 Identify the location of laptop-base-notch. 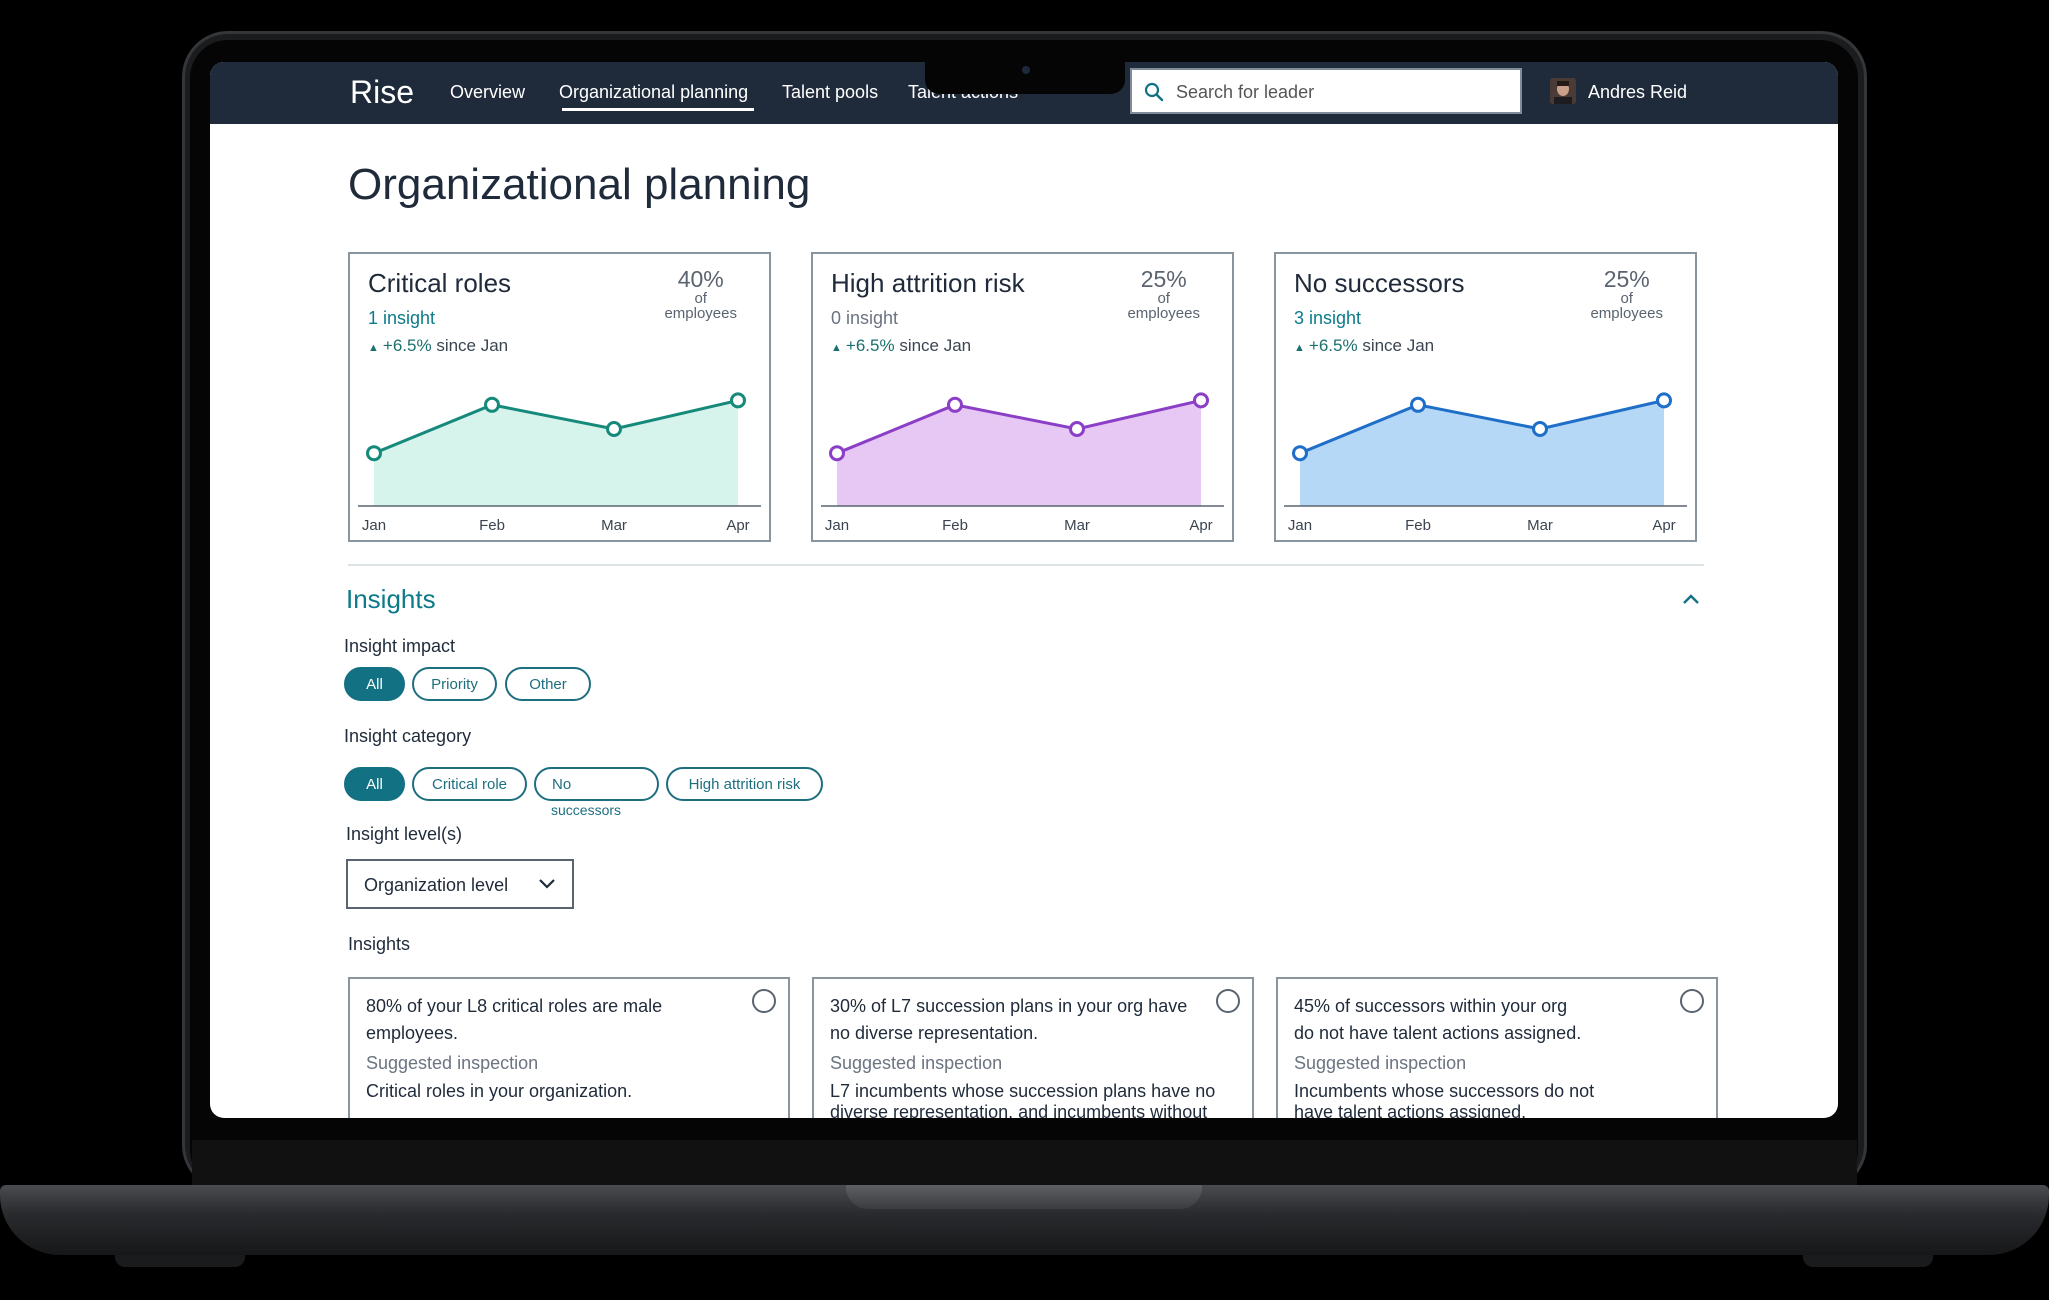
(1024, 1197).